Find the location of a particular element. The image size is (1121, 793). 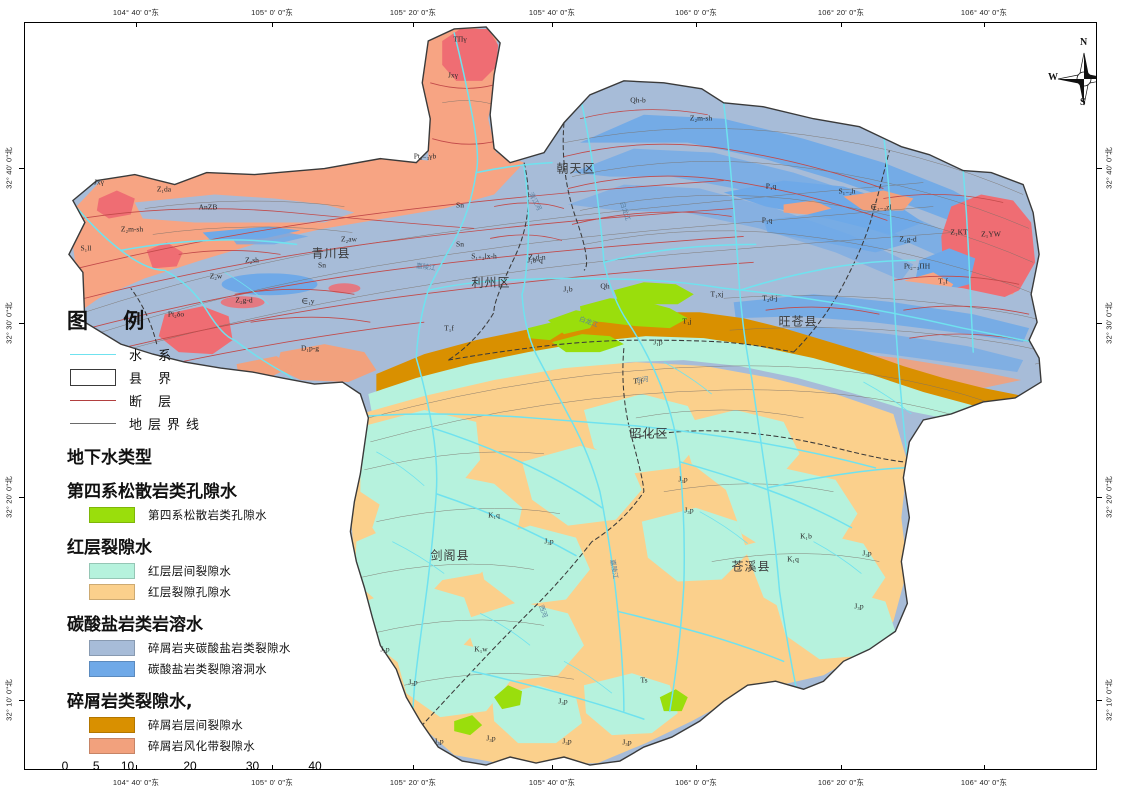

legend-group-header: 第四系松散岩类孔隙水 is located at coordinates (152, 492).